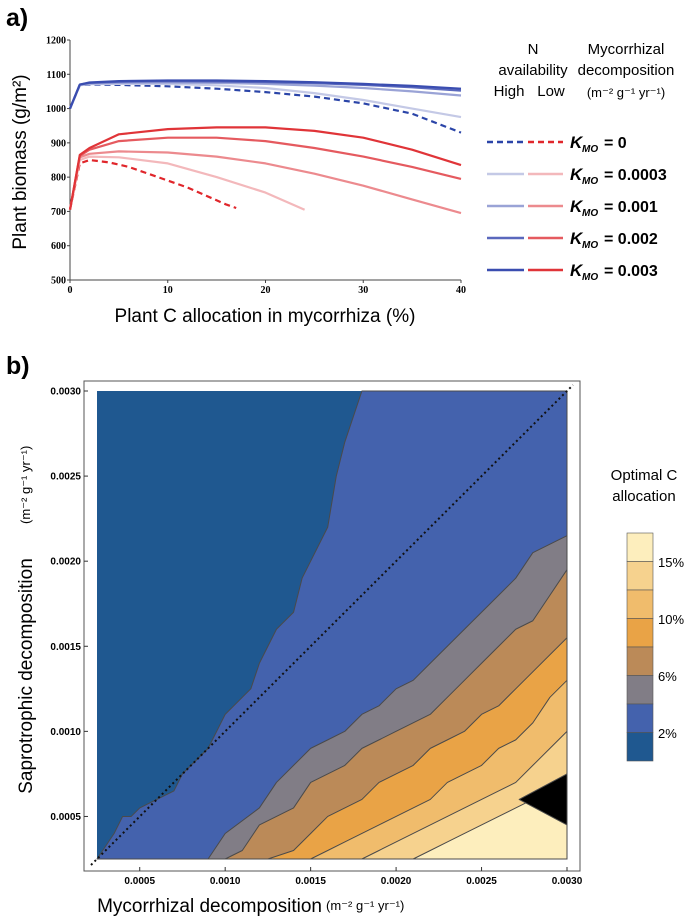 Image resolution: width=694 pixels, height=921 pixels. What do you see at coordinates (65, 647) in the screenshot?
I see `panel-b-ytick-label: 0.0015` at bounding box center [65, 647].